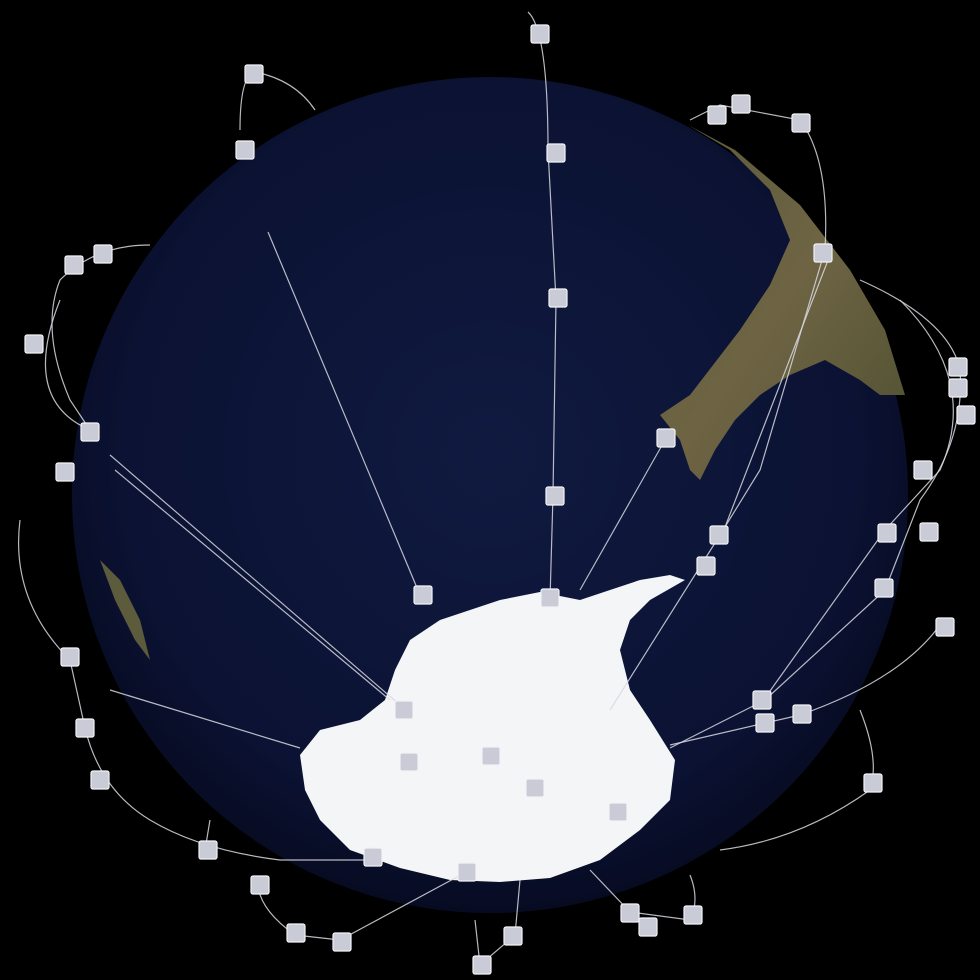 Image resolution: width=980 pixels, height=980 pixels. What do you see at coordinates (492, 728) in the screenshot?
I see `antarctica` at bounding box center [492, 728].